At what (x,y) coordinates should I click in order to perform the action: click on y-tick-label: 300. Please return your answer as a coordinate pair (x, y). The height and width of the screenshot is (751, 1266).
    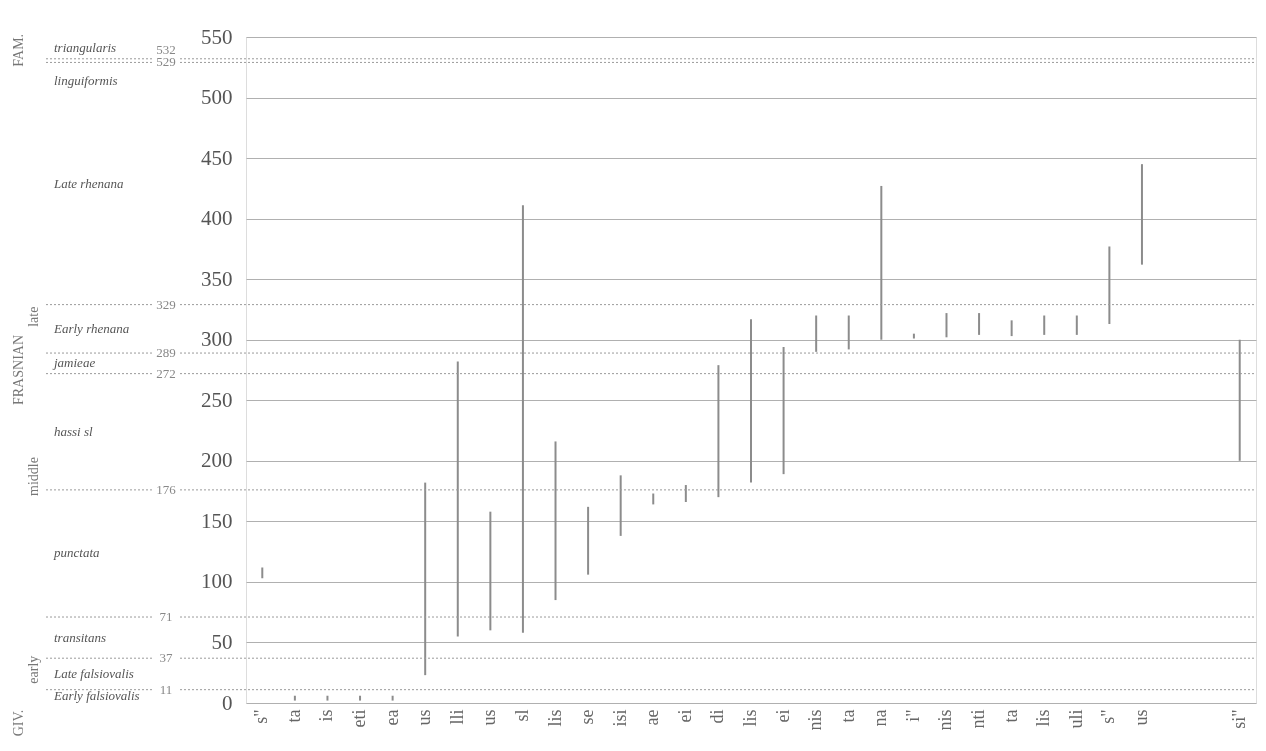
    Looking at the image, I should click on (217, 339).